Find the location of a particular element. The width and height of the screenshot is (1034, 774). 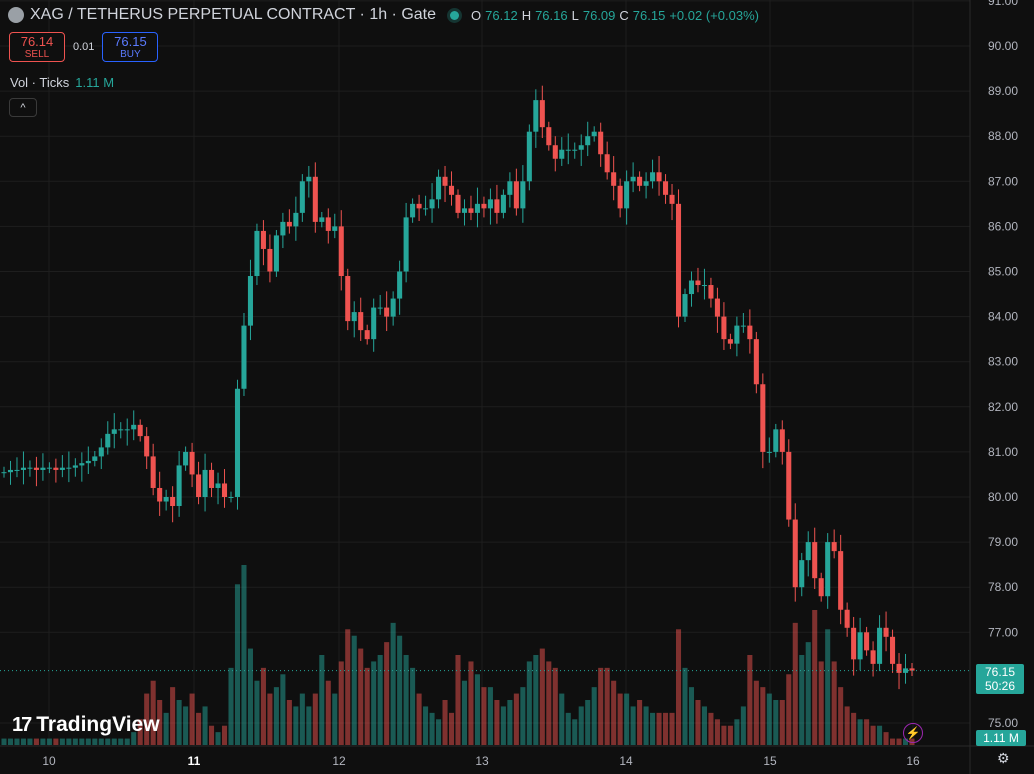

high-value: 76.16 is located at coordinates (551, 15).